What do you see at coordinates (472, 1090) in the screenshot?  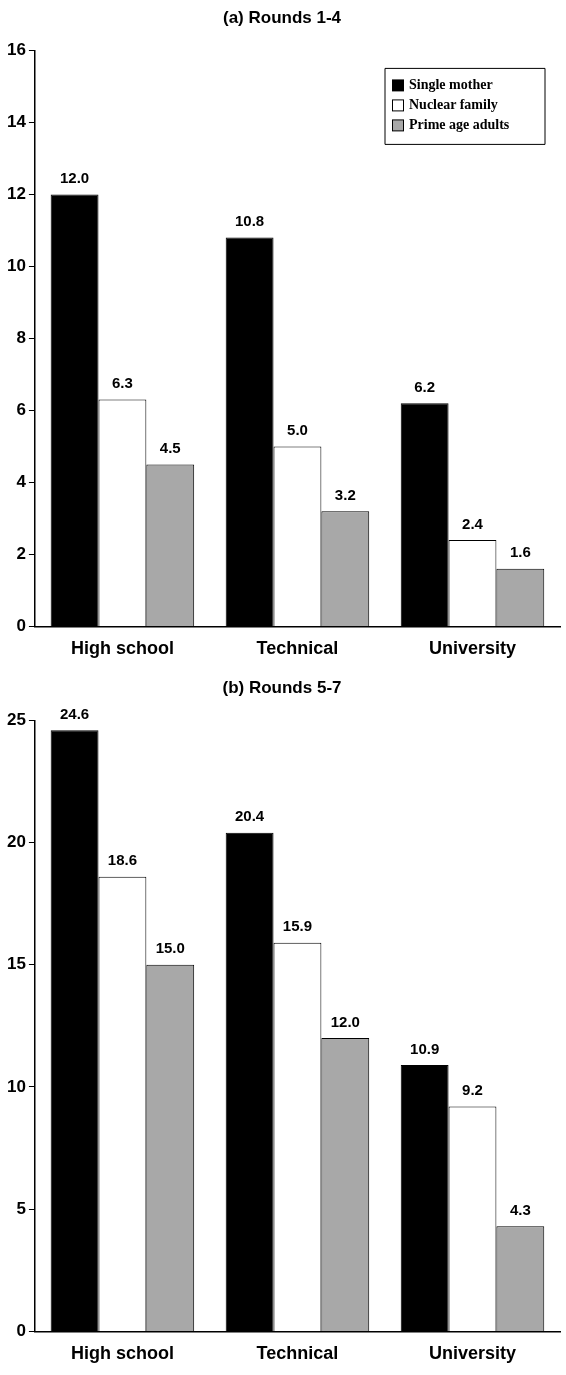 I see `data-label: 9.2` at bounding box center [472, 1090].